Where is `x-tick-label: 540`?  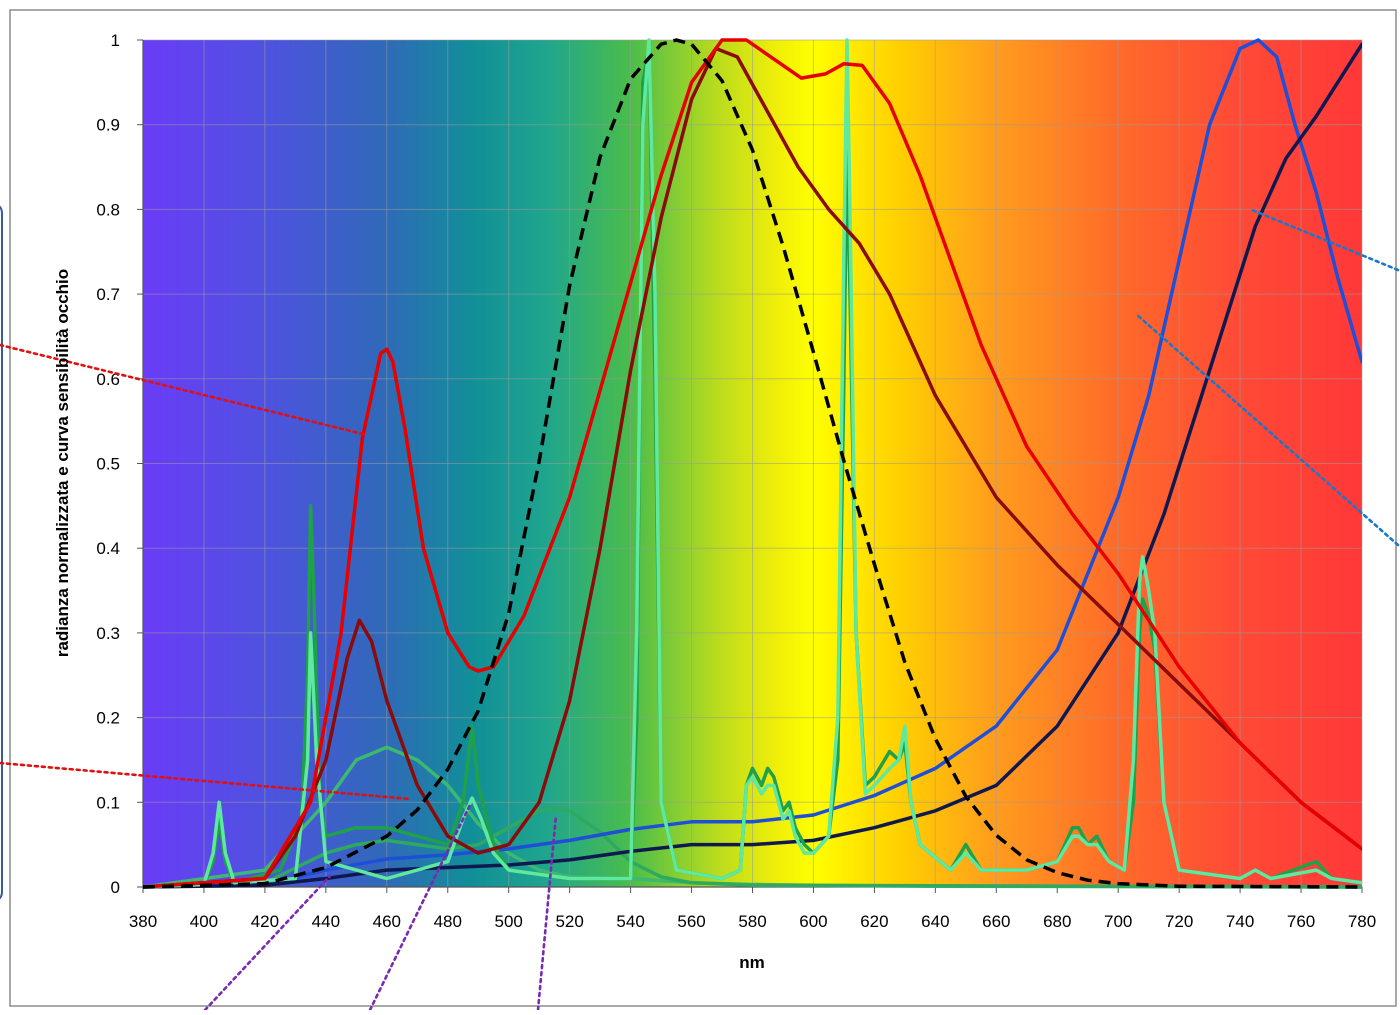 x-tick-label: 540 is located at coordinates (630, 921).